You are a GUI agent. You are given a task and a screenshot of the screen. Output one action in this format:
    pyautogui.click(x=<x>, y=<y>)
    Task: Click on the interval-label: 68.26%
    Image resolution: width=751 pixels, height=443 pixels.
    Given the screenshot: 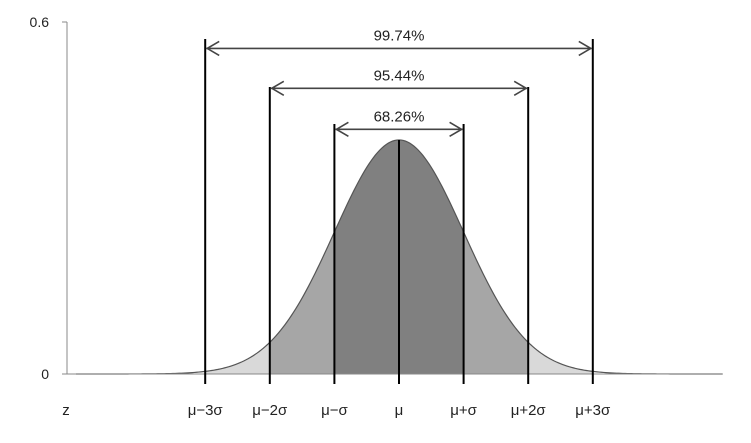 What is the action you would take?
    pyautogui.click(x=399, y=116)
    